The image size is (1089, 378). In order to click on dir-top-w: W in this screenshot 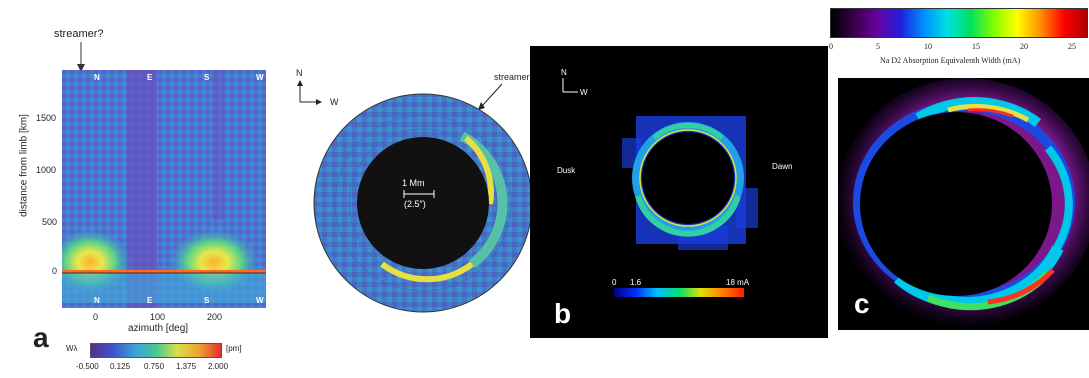, I will do `click(260, 77)`.